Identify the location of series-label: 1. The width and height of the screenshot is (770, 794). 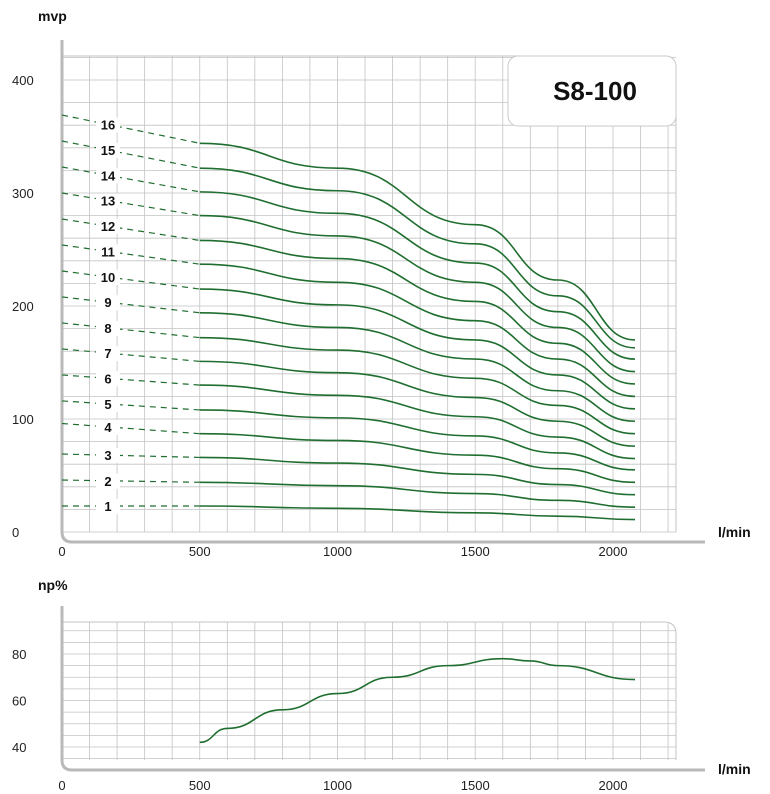
(107, 506).